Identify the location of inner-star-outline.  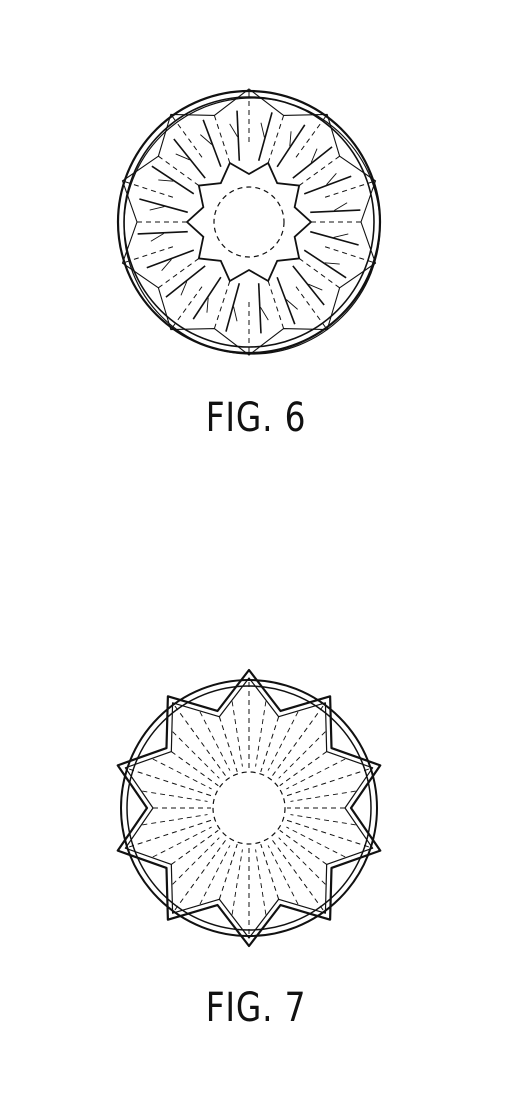
(249, 222).